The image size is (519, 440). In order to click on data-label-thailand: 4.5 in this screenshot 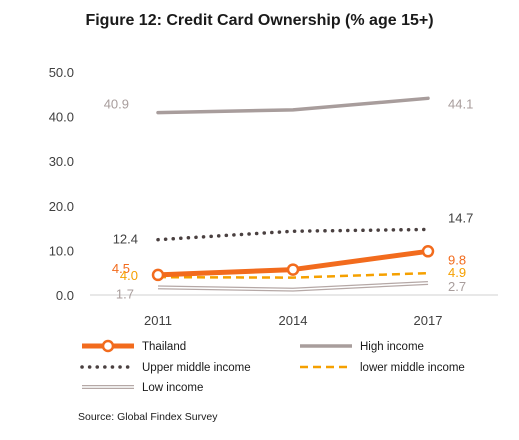, I will do `click(121, 268)`.